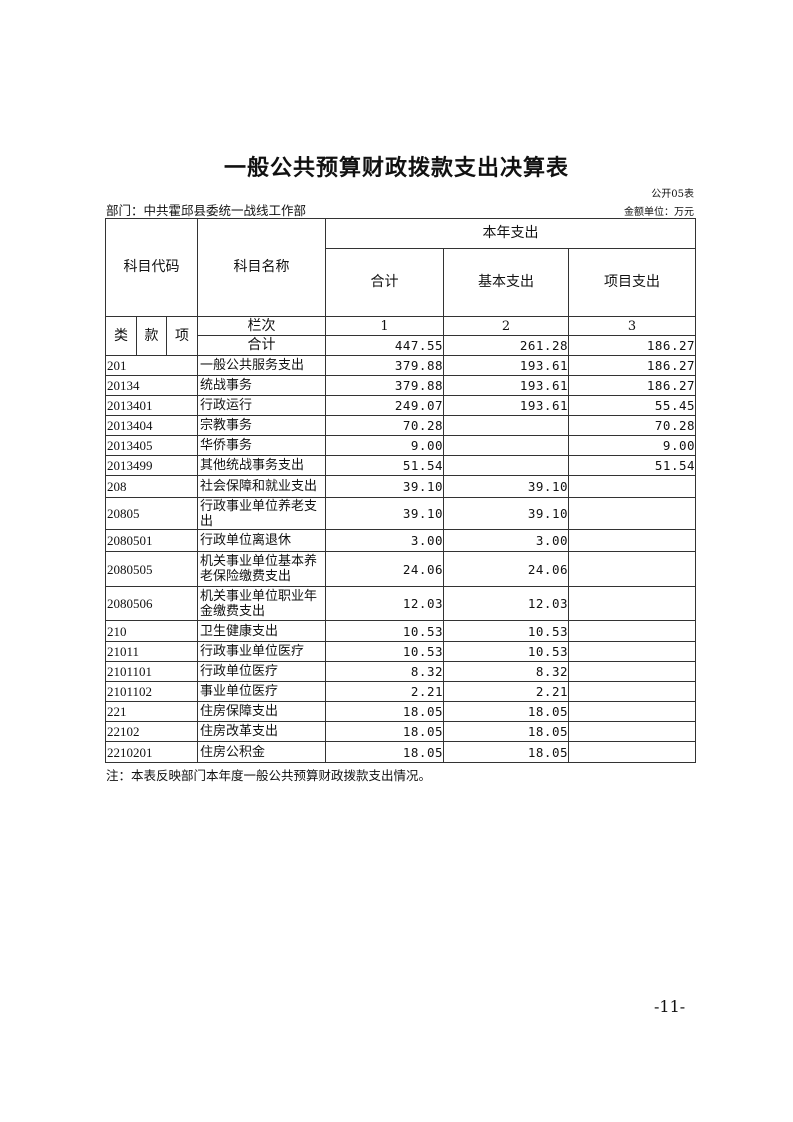  What do you see at coordinates (151, 651) in the screenshot?
I see `cell-code: 21011` at bounding box center [151, 651].